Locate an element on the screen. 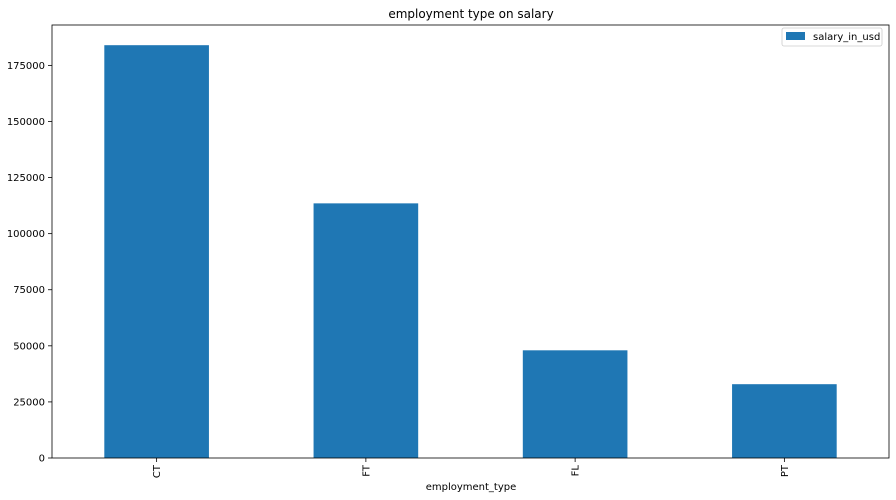 The height and width of the screenshot is (500, 896). y-tick-label: 100000 is located at coordinates (26, 234).